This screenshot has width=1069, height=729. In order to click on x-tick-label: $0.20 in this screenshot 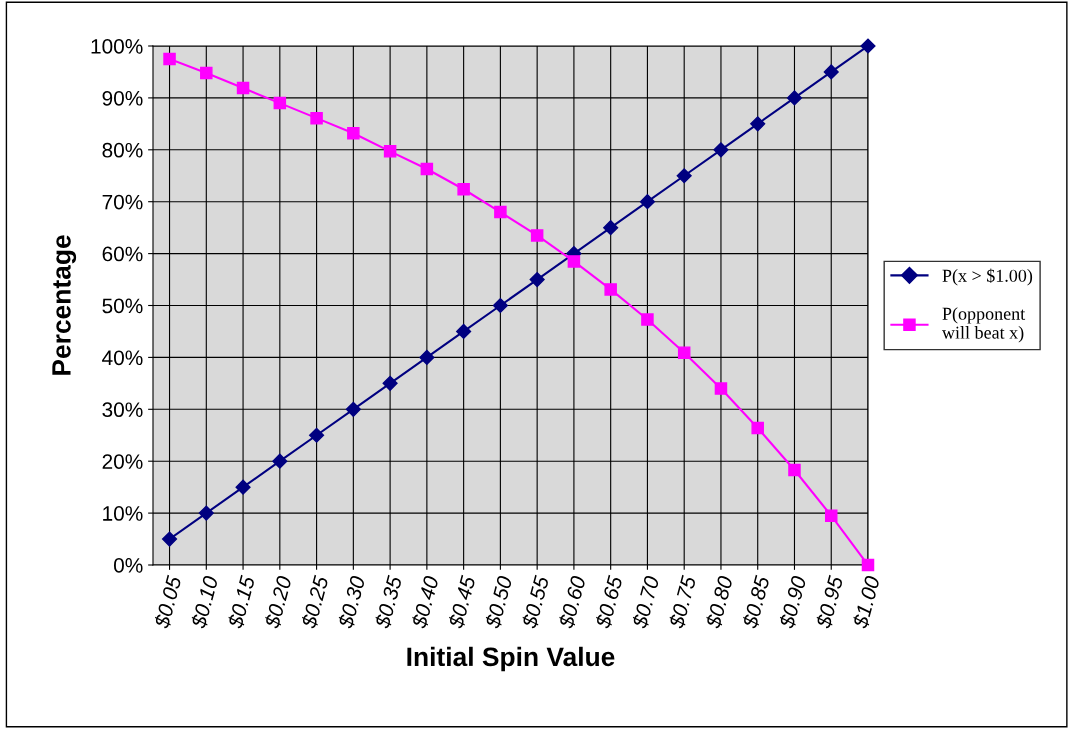, I will do `click(278, 602)`.